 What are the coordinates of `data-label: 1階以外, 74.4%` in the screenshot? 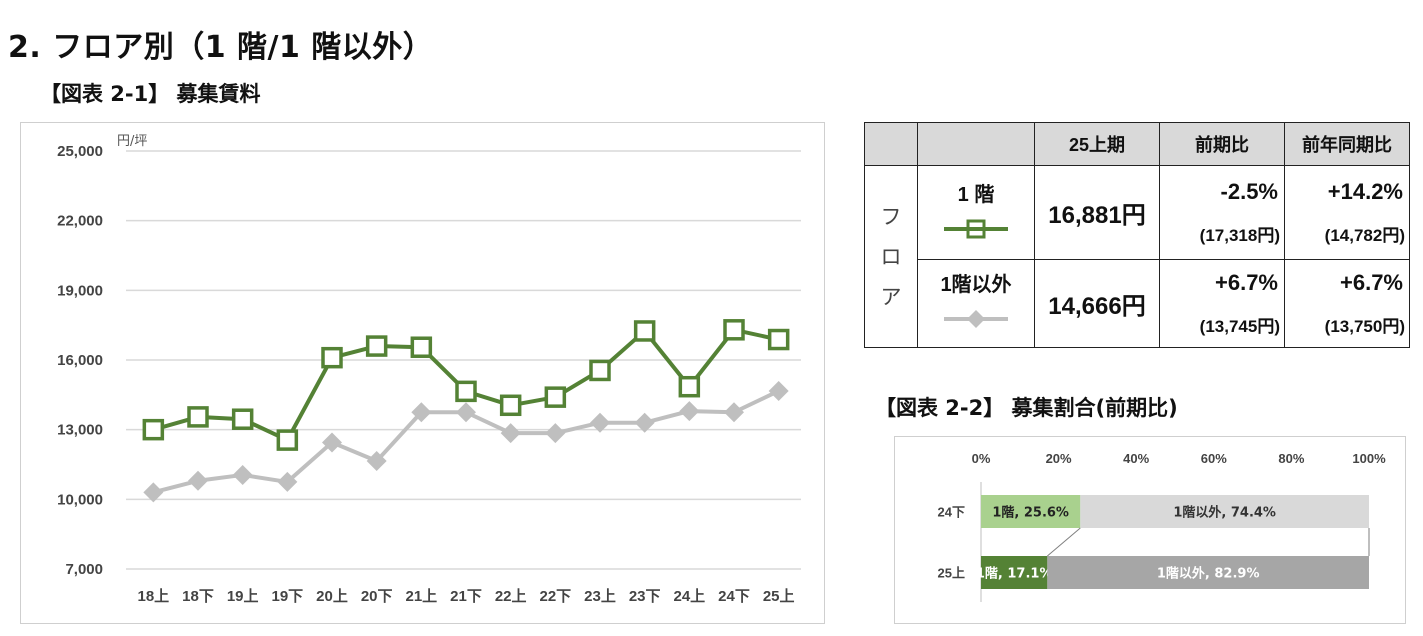 It's located at (1224, 513).